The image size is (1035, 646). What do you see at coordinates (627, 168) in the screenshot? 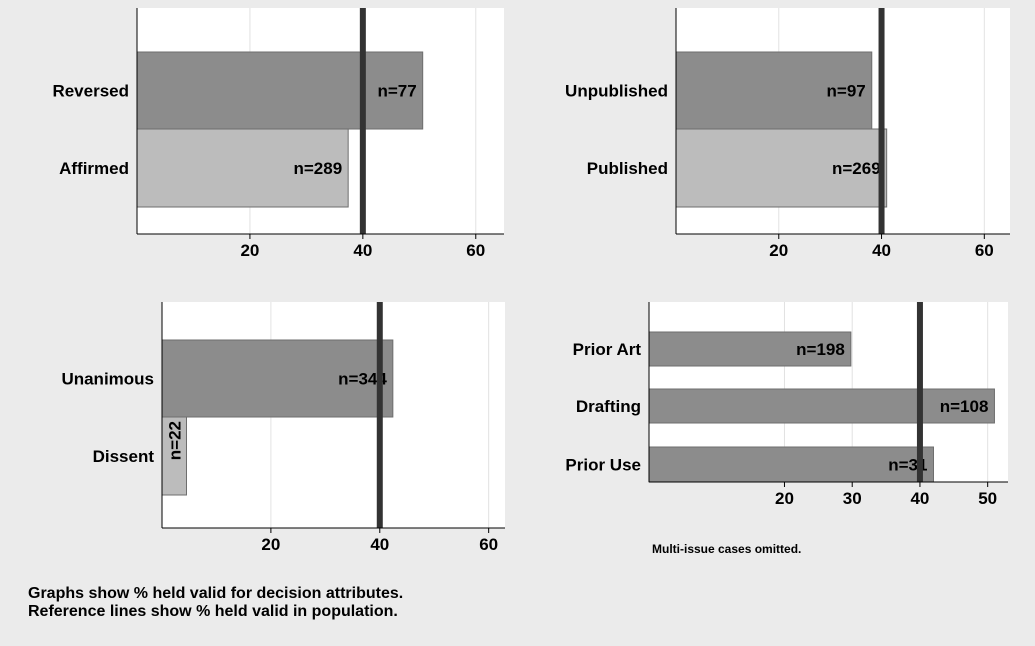
I see `category-label-published: Published` at bounding box center [627, 168].